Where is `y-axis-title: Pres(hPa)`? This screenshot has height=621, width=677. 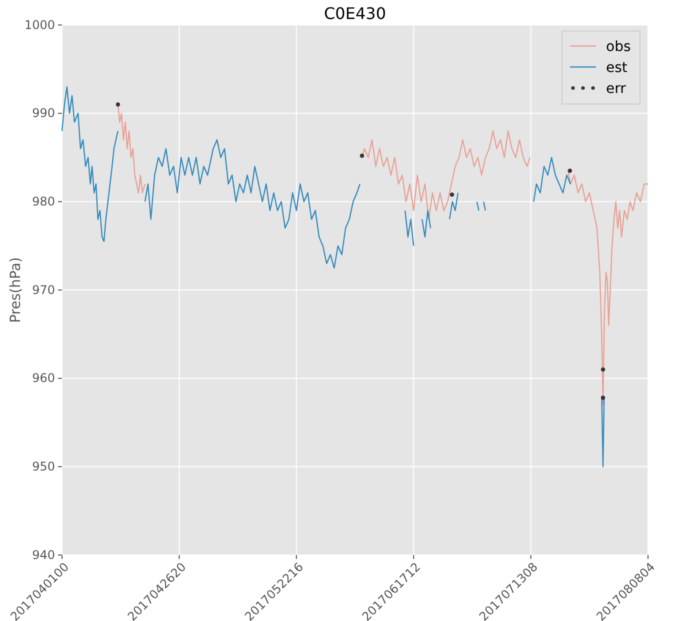
y-axis-title: Pres(hPa) is located at coordinates (16, 290).